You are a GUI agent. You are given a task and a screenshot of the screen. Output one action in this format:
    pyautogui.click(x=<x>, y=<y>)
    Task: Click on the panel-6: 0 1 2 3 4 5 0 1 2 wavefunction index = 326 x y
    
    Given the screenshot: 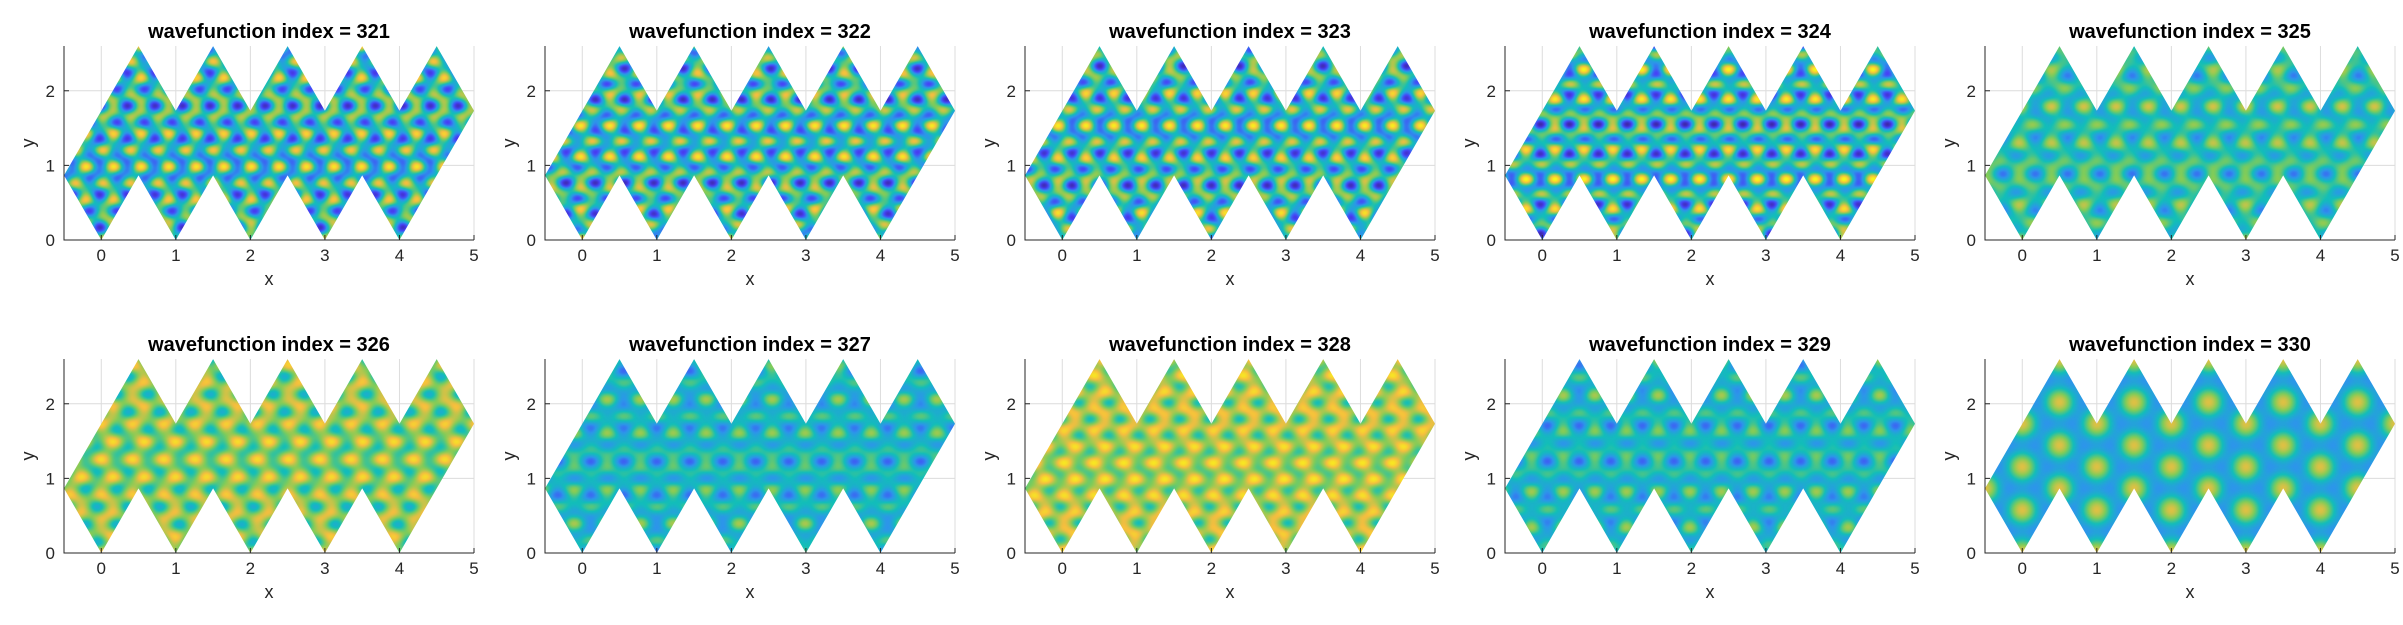 What is the action you would take?
    pyautogui.click(x=248, y=468)
    